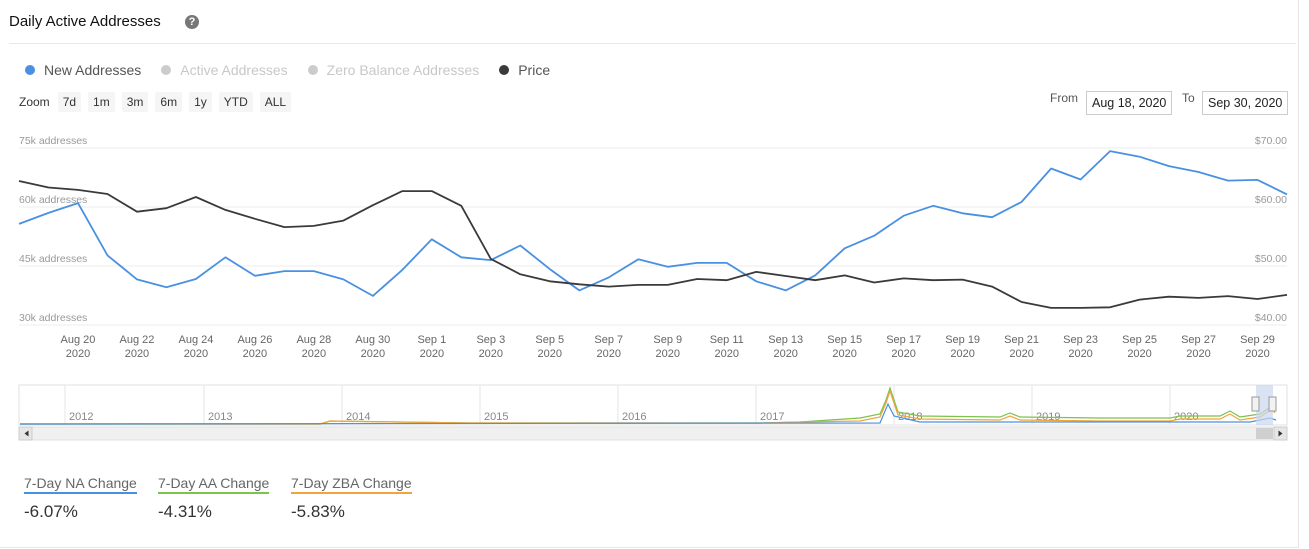  What do you see at coordinates (903, 340) in the screenshot?
I see `x-axis-tick-label: Sep 17` at bounding box center [903, 340].